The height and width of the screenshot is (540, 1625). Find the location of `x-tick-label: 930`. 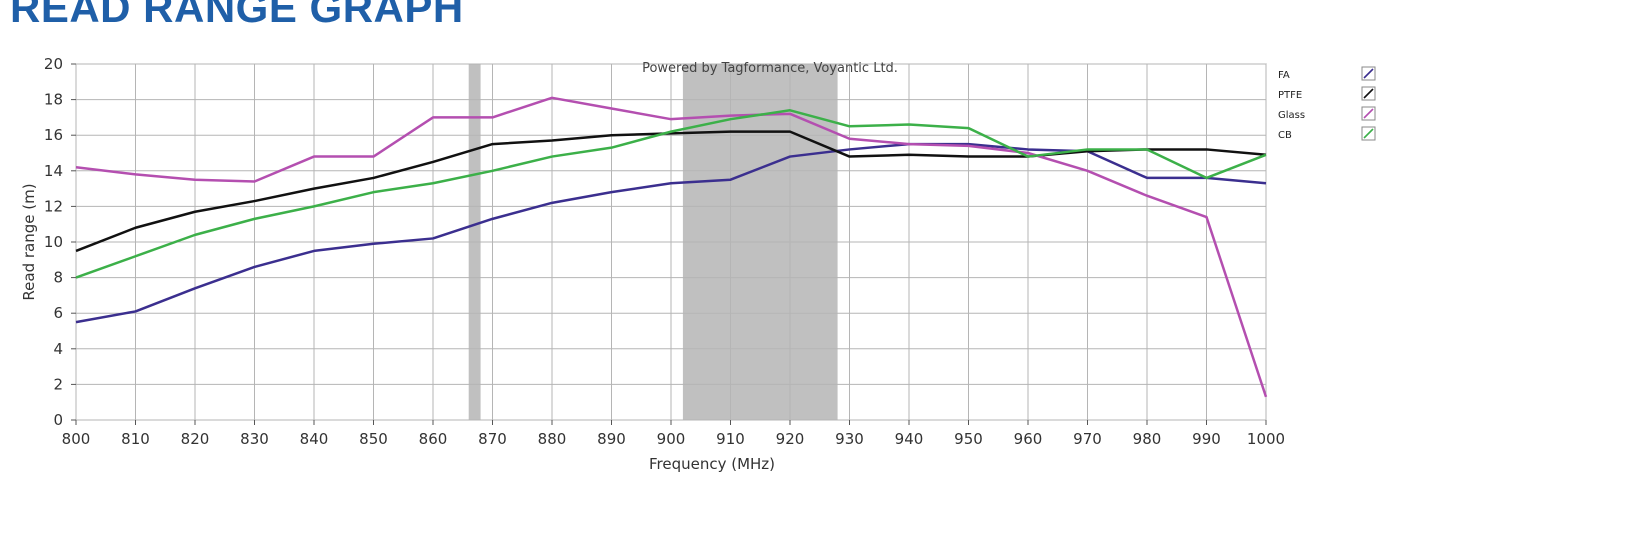

x-tick-label: 930 is located at coordinates (849, 439).